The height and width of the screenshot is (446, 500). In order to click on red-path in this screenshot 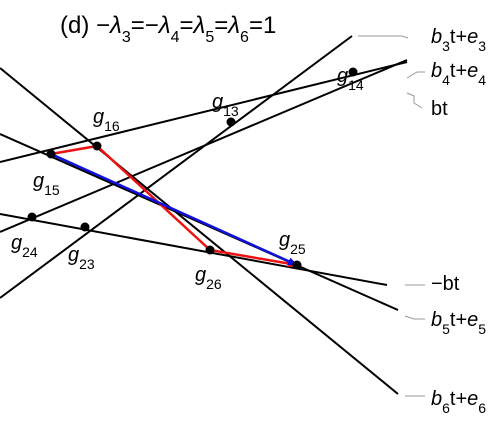, I will do `click(174, 206)`.